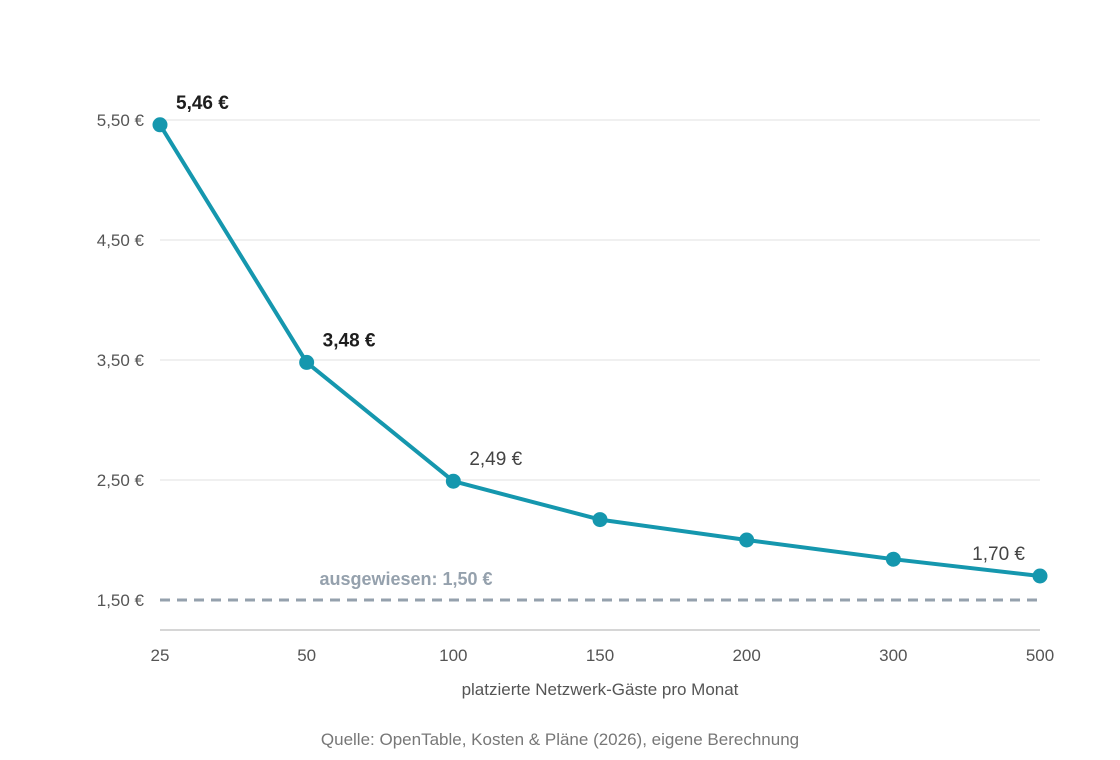 Image resolution: width=1120 pixels, height=760 pixels. What do you see at coordinates (121, 600) in the screenshot?
I see `y-tick-label: 1,50 €` at bounding box center [121, 600].